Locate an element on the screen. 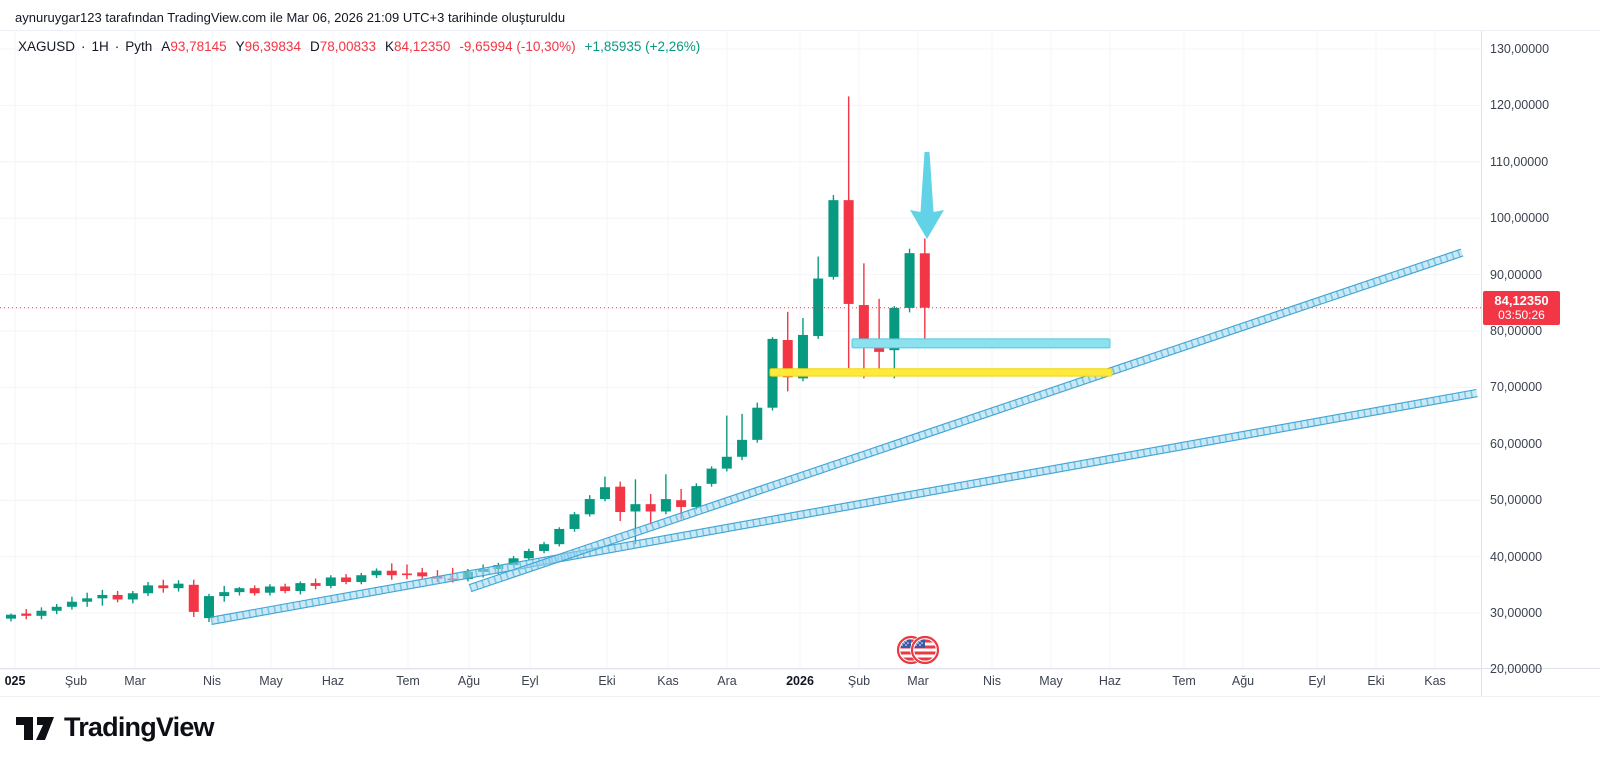 This screenshot has height=776, width=1600. ohlc-low: D78,00833 is located at coordinates (343, 46).